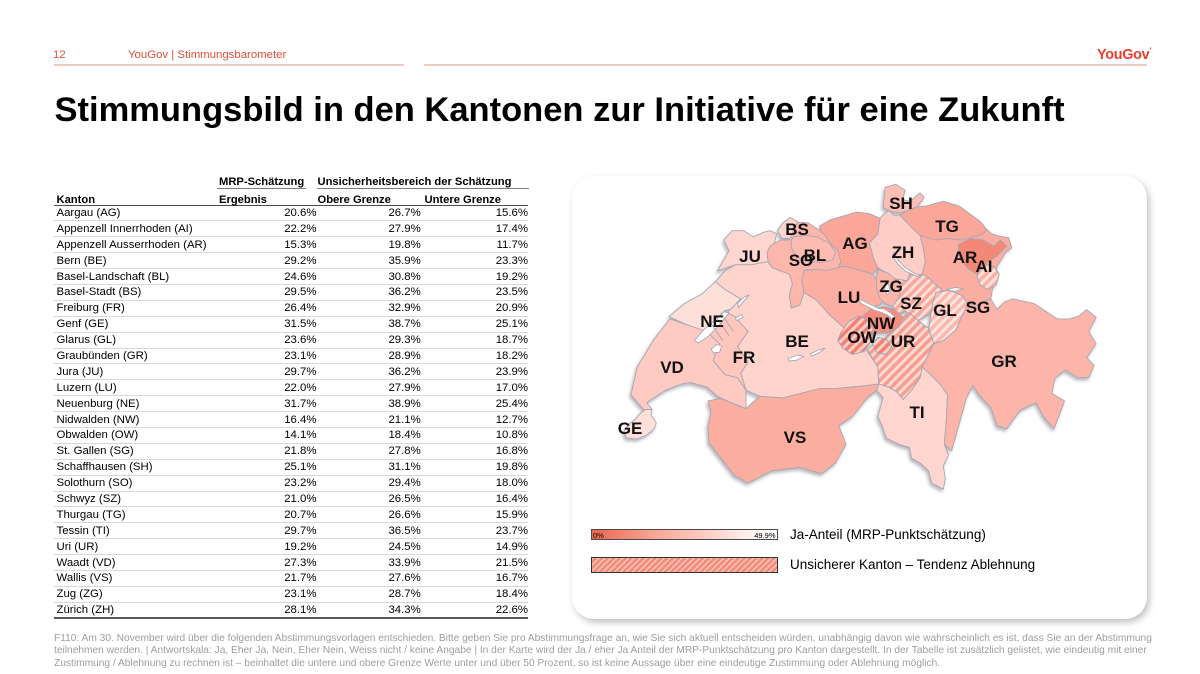 Image resolution: width=1200 pixels, height=674 pixels. I want to click on svg-text: GL, so click(945, 310).